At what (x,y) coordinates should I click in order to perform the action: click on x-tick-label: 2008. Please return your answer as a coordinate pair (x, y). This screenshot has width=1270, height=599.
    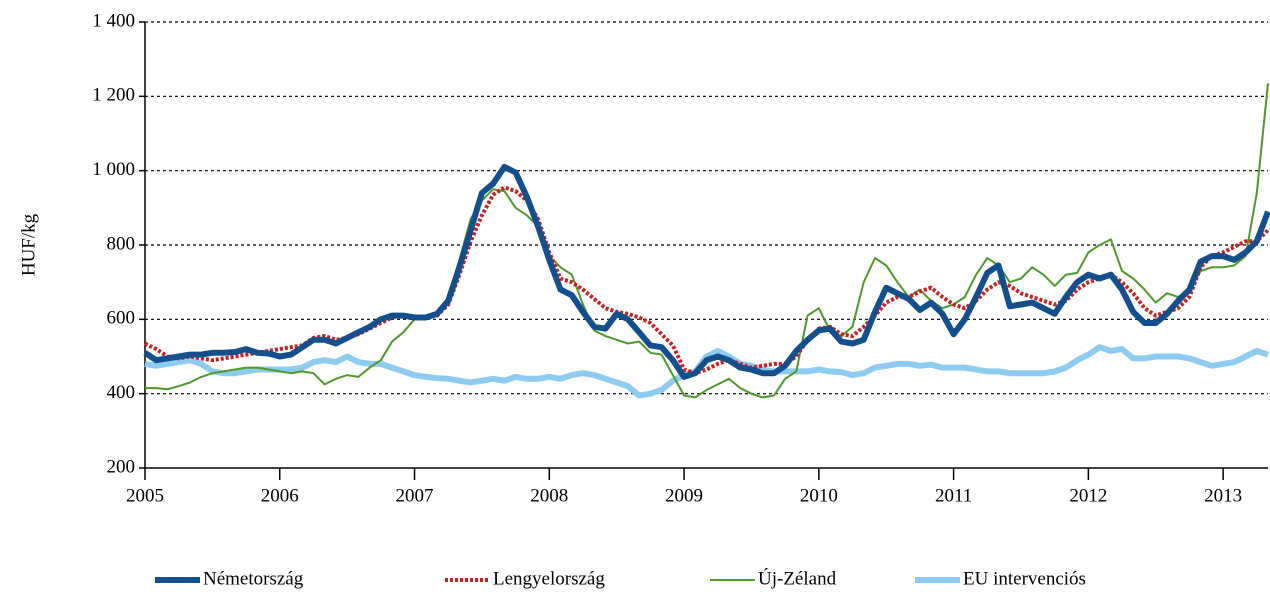
    Looking at the image, I should click on (549, 495).